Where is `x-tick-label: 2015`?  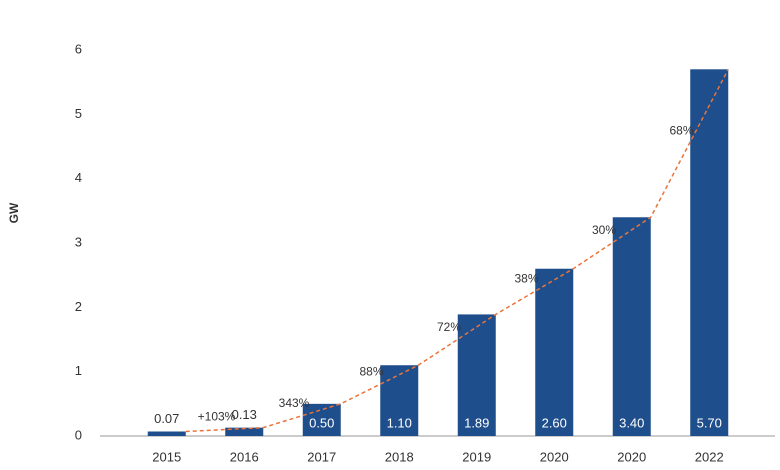 x-tick-label: 2015 is located at coordinates (166, 456).